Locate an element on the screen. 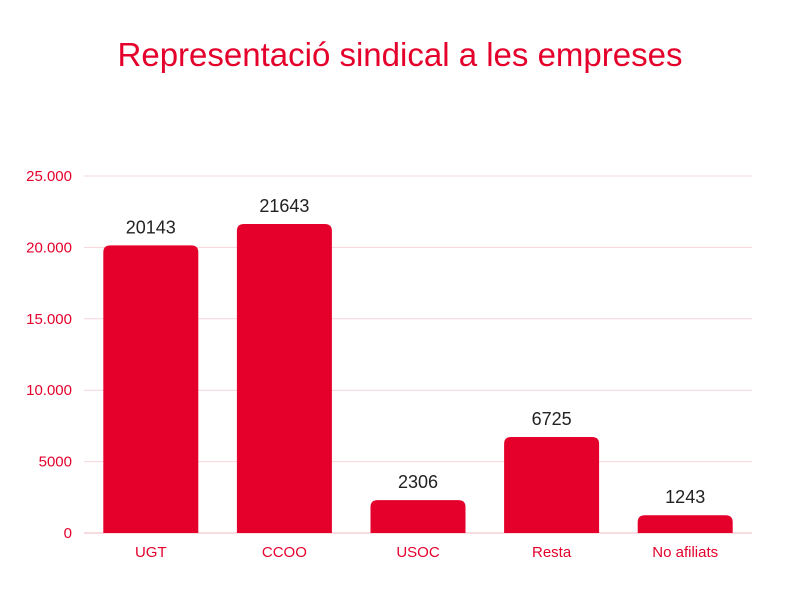 This screenshot has height=600, width=800. y-tick-label: 25.000 is located at coordinates (49, 176).